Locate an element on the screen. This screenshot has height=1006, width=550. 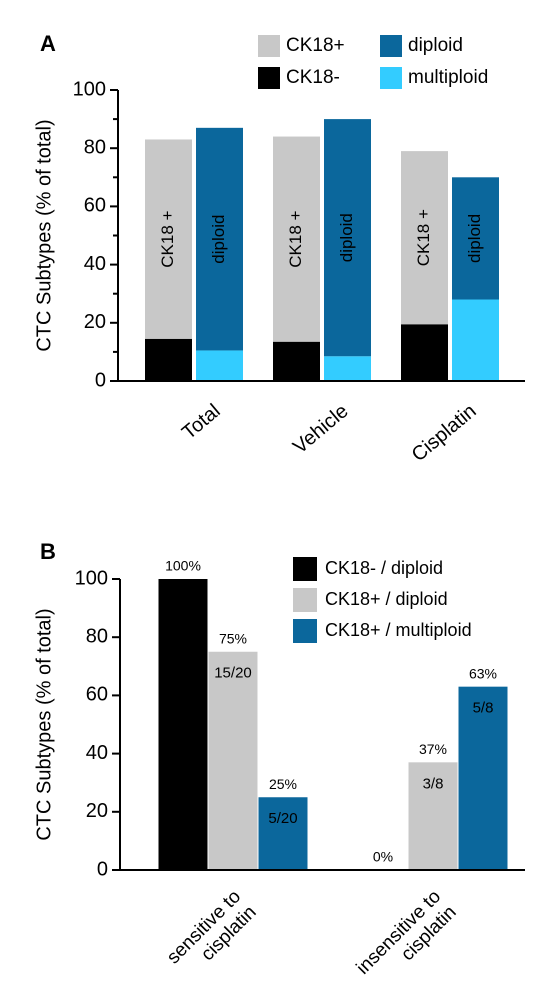
bar-inner-label: 5/20 is located at coordinates (282, 818).